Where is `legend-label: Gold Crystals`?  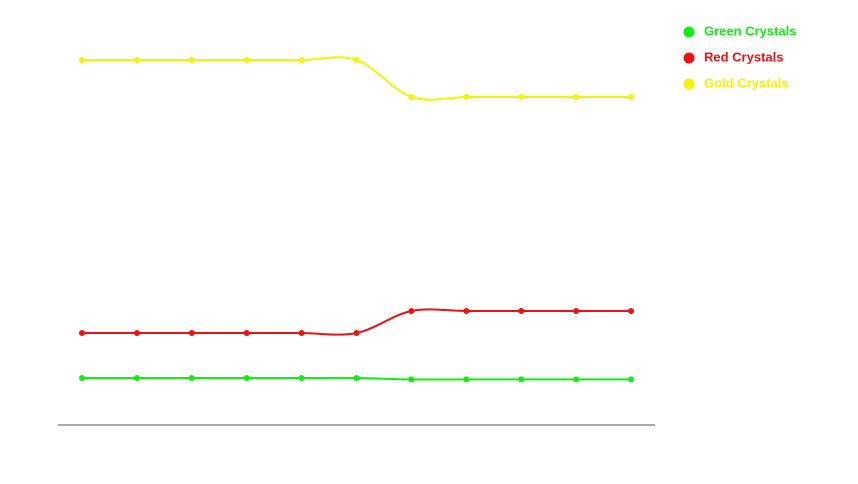 legend-label: Gold Crystals is located at coordinates (746, 82).